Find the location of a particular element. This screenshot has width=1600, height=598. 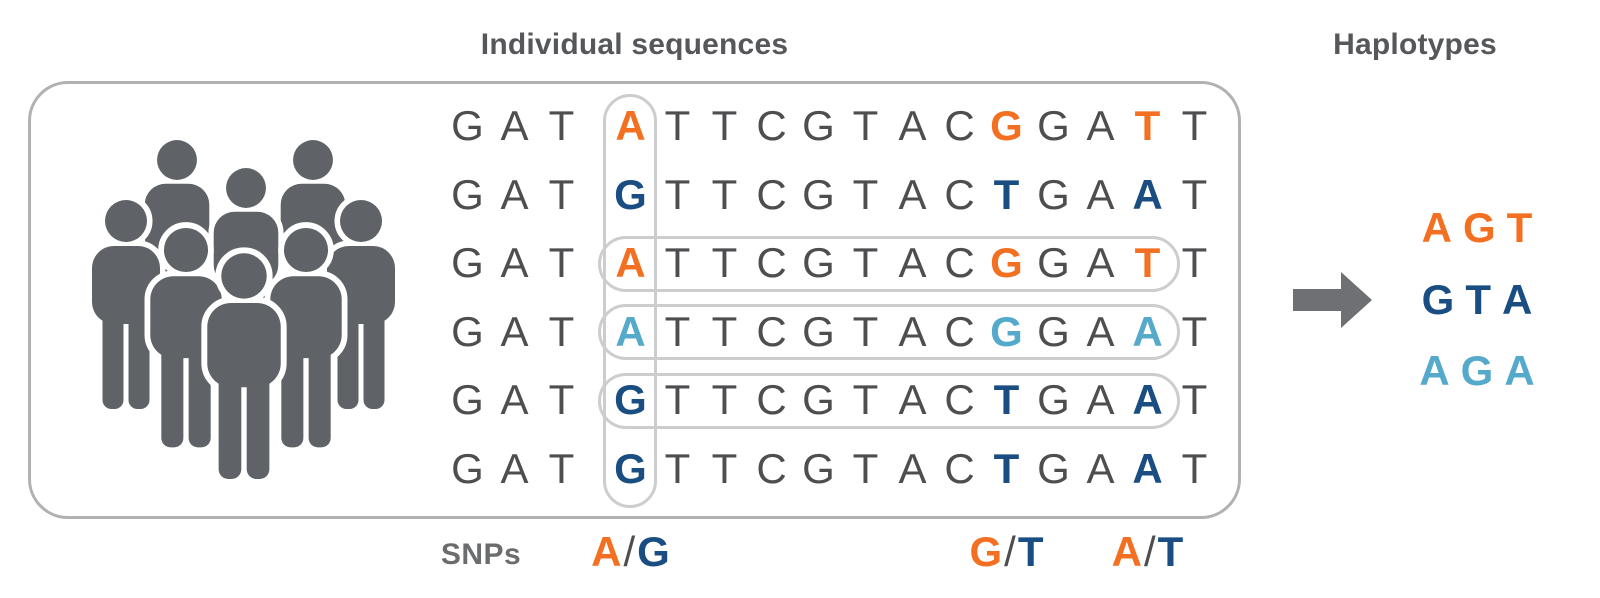

haplotypes-title: Haplotypes is located at coordinates (1415, 44).